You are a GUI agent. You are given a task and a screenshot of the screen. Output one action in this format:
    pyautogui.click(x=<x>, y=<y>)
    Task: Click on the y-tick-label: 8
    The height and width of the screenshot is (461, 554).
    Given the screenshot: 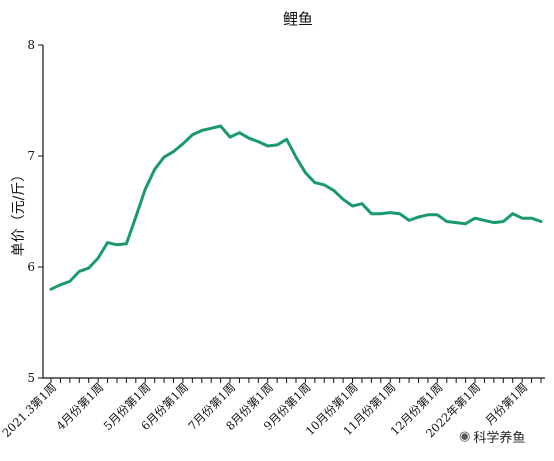 What is the action you would take?
    pyautogui.click(x=31, y=45)
    